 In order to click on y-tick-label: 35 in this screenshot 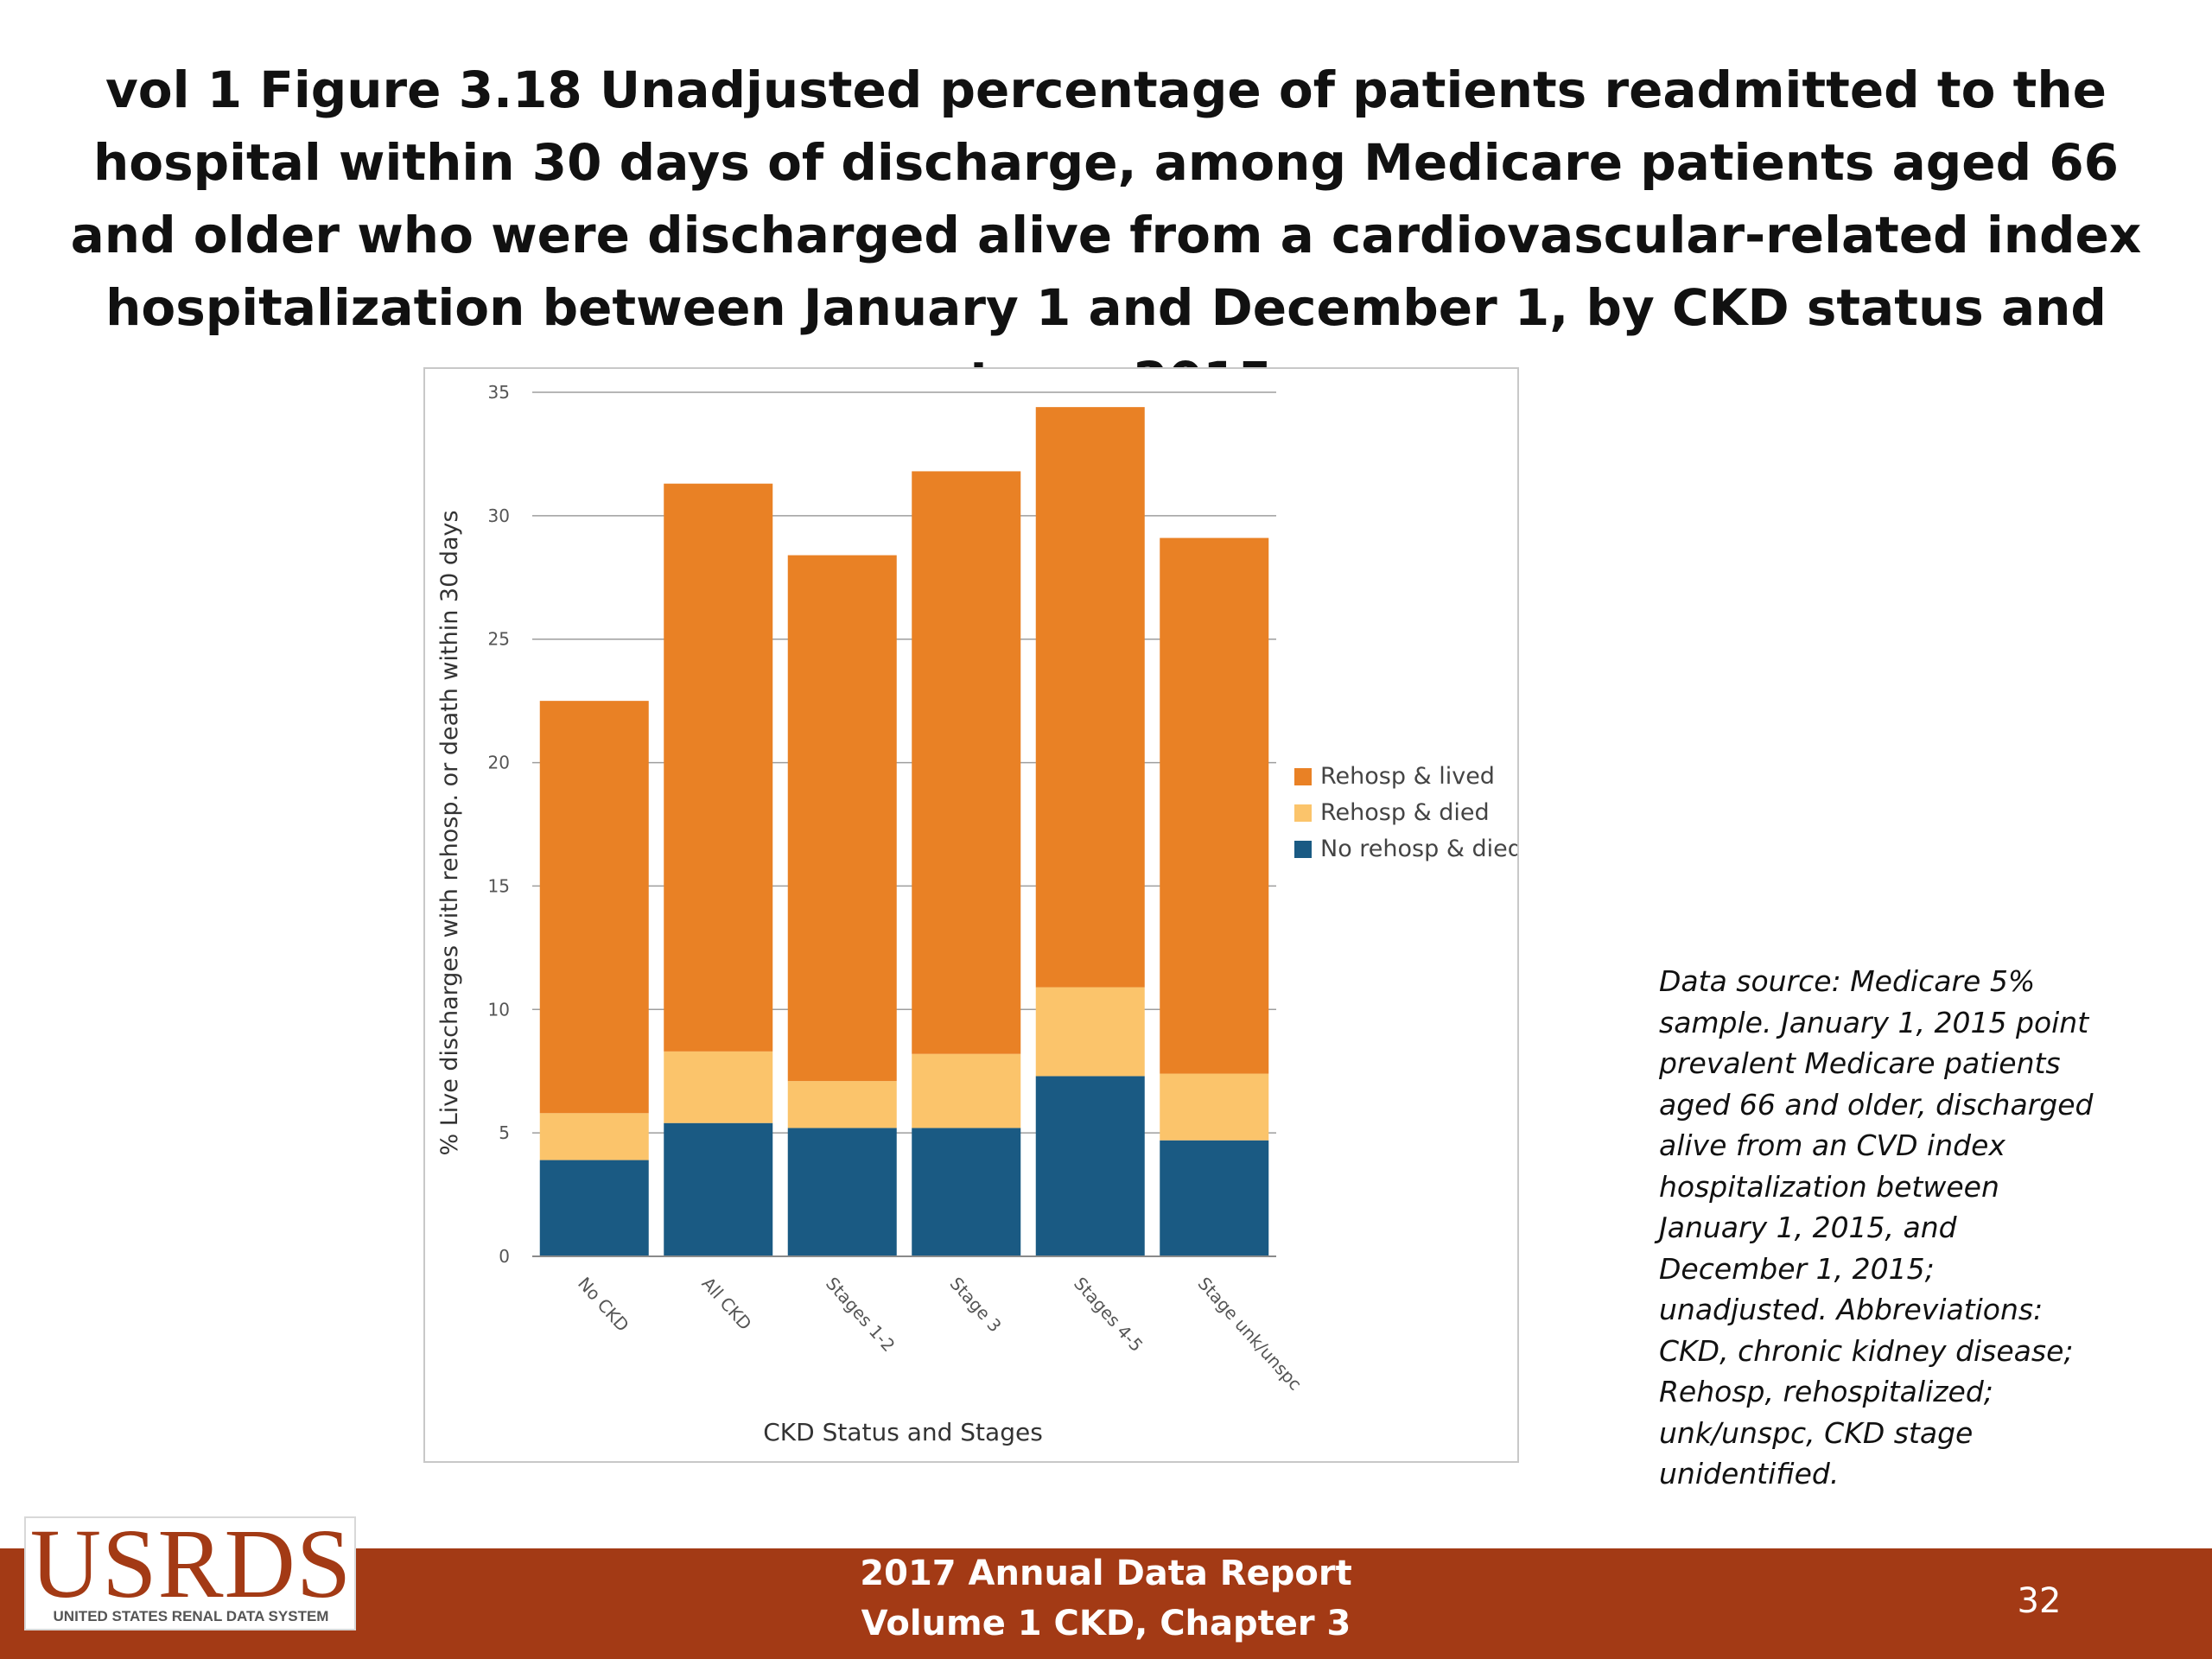, I will do `click(499, 392)`.